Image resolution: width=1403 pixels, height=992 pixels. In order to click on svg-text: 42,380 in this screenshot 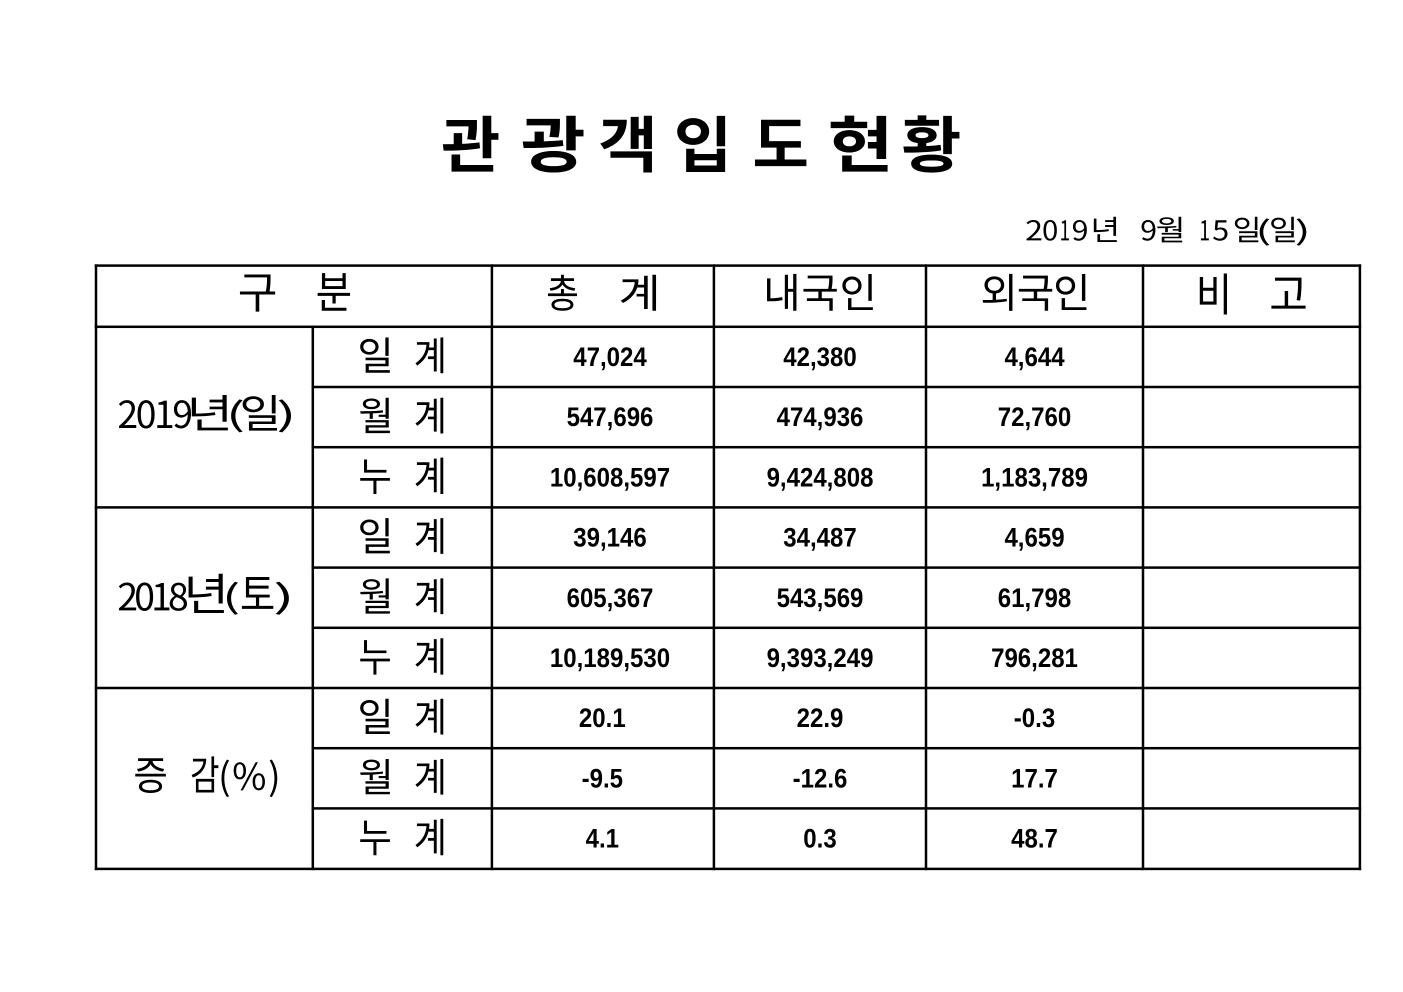, I will do `click(819, 358)`.